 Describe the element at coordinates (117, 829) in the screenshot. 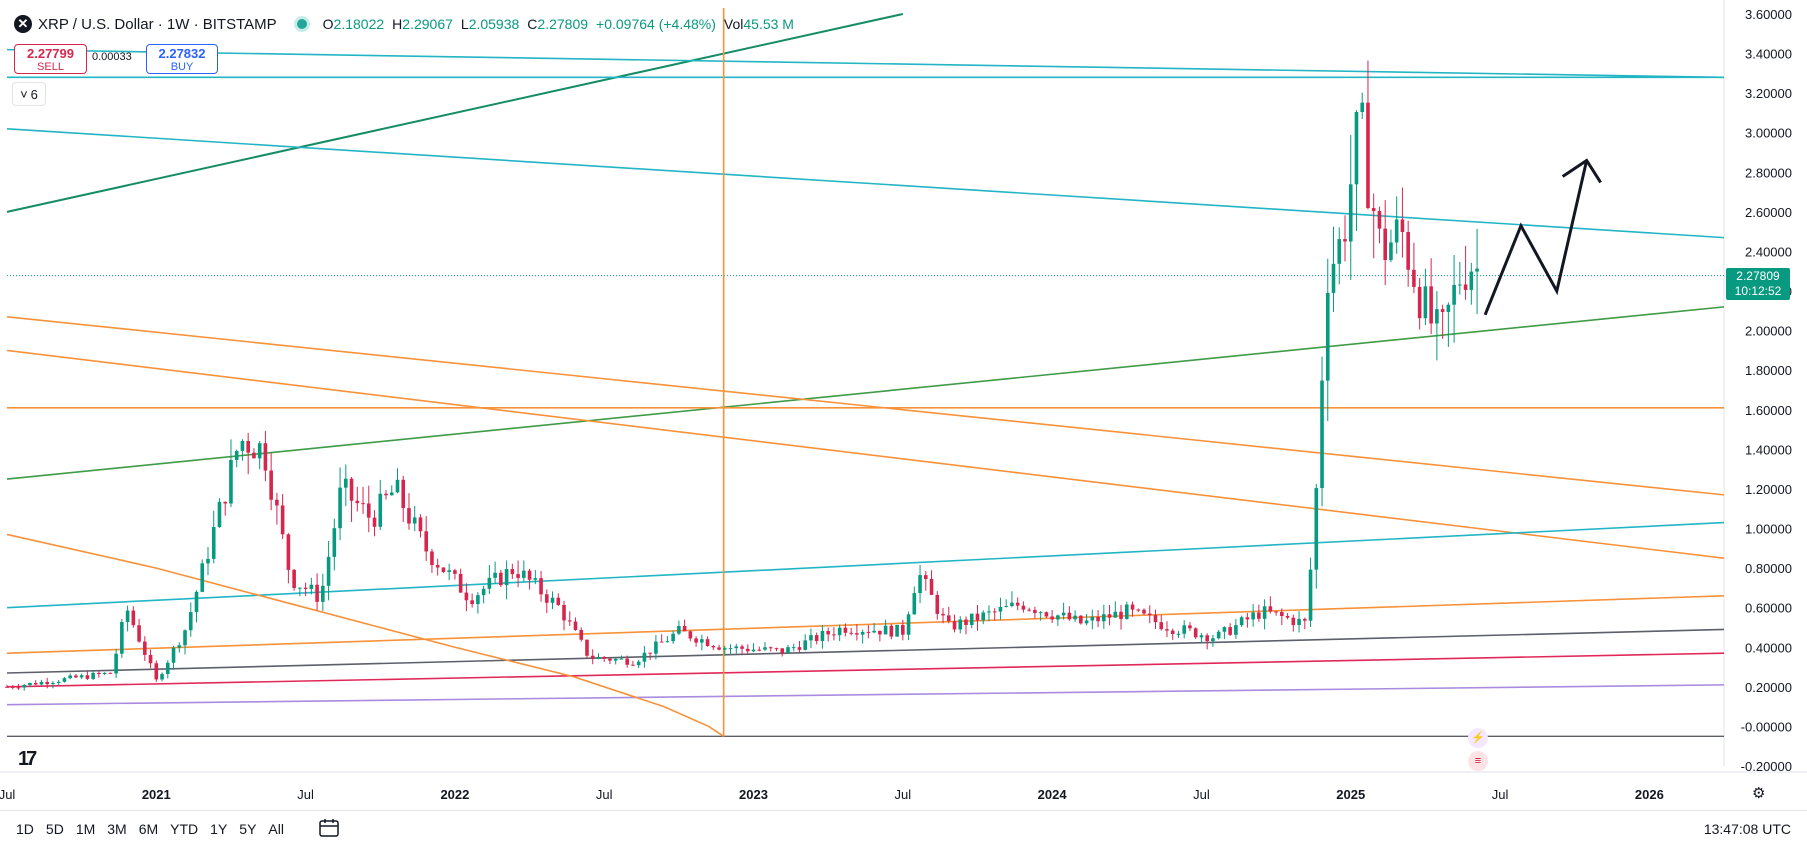

I see `range-3m-button: 3M` at that location.